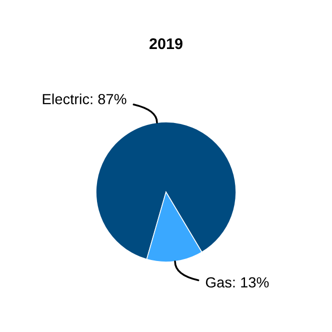 The image size is (332, 332). What do you see at coordinates (166, 44) in the screenshot?
I see `chart-title: 2019` at bounding box center [166, 44].